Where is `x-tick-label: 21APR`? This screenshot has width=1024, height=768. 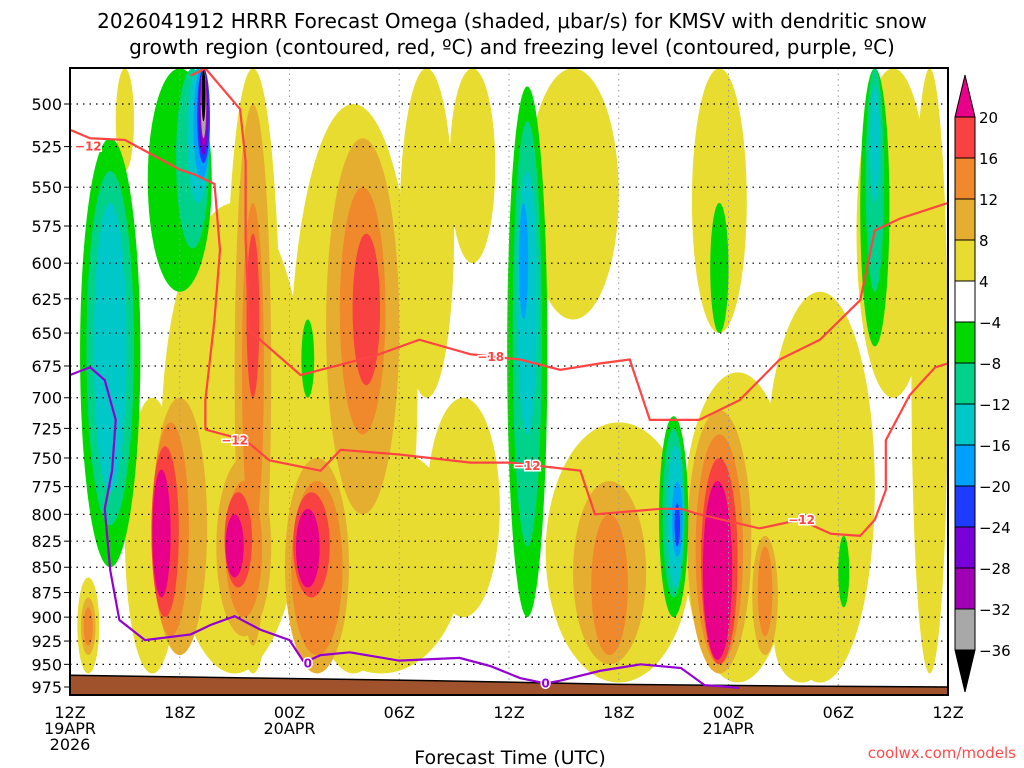
x-tick-label: 21APR is located at coordinates (728, 728).